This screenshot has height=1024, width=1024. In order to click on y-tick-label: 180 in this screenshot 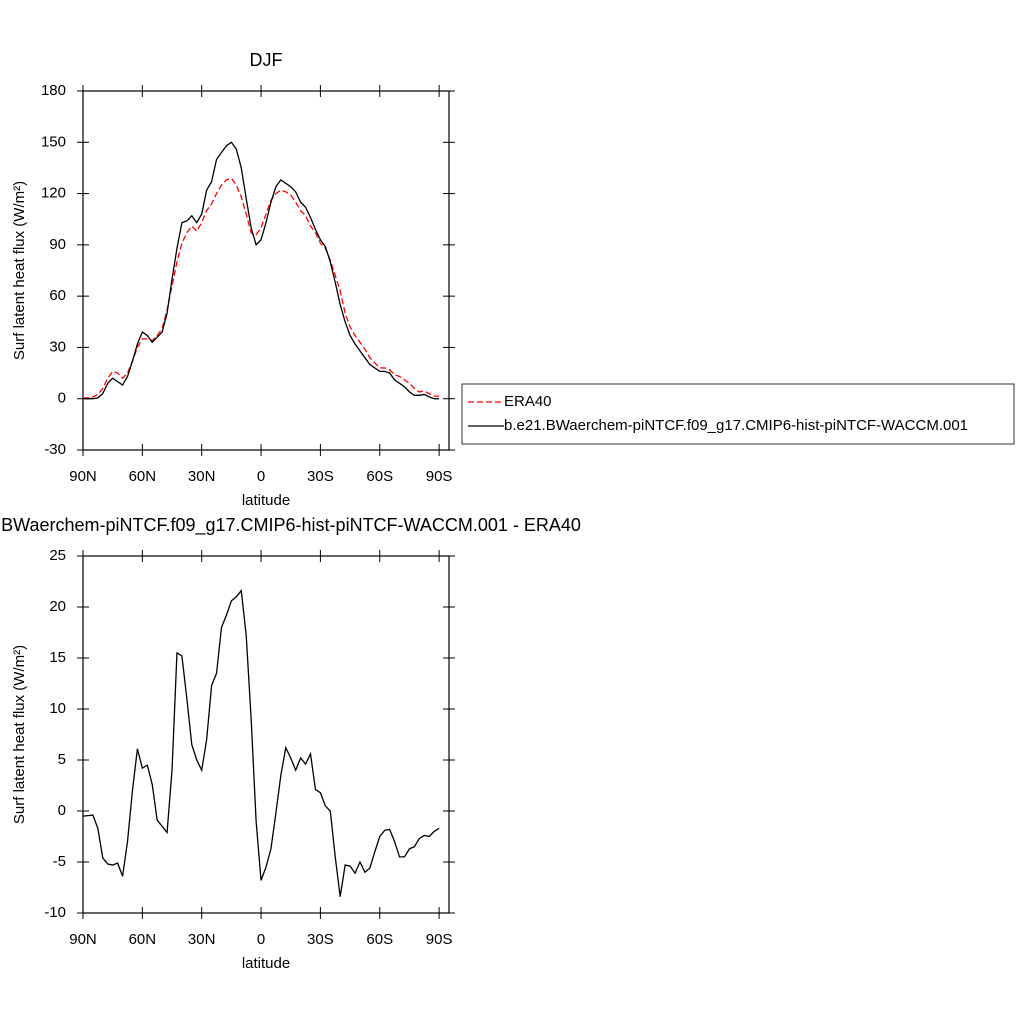, I will do `click(53, 90)`.